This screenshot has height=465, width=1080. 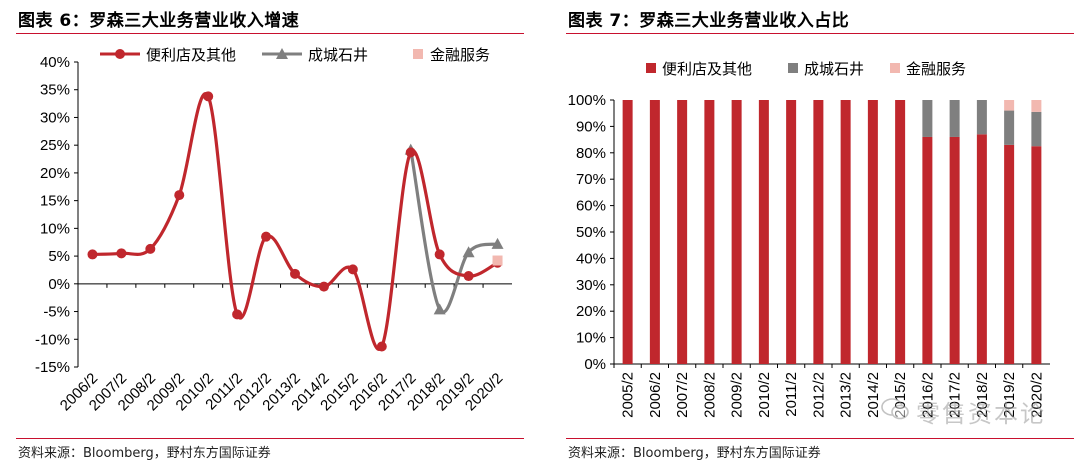 What do you see at coordinates (764, 395) in the screenshot?
I see `x-tick-label: 2010/2` at bounding box center [764, 395].